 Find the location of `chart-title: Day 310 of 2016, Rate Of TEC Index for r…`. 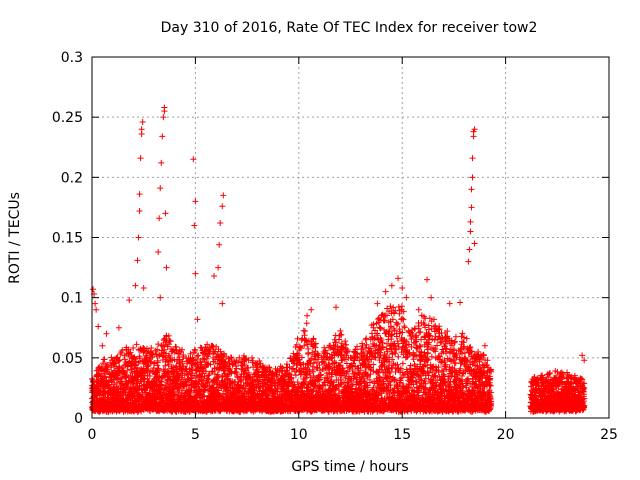

chart-title: Day 310 of 2016, Rate Of TEC Index for r… is located at coordinates (349, 28).